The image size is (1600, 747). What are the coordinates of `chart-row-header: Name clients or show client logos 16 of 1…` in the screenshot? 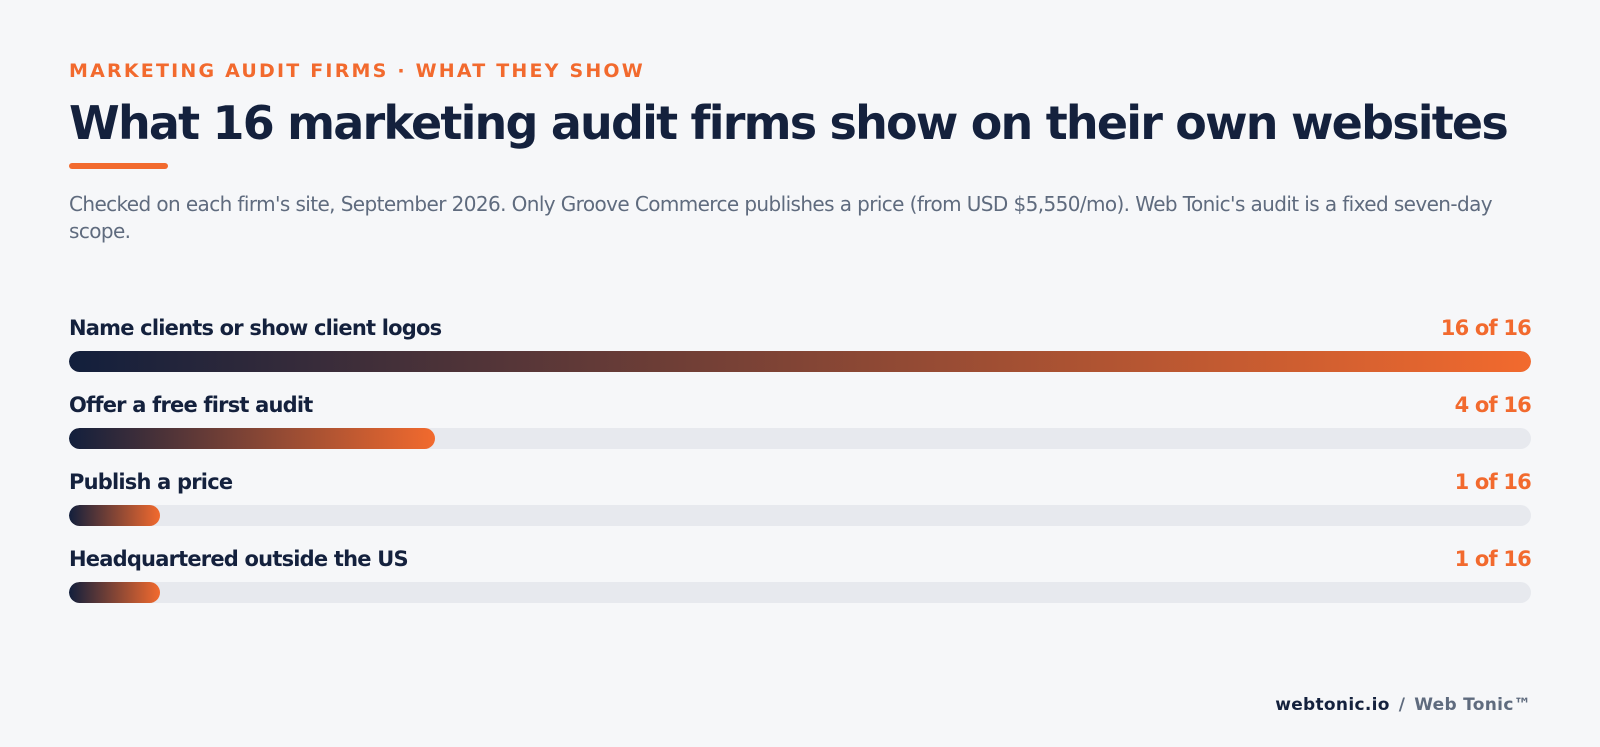 It's located at (800, 328).